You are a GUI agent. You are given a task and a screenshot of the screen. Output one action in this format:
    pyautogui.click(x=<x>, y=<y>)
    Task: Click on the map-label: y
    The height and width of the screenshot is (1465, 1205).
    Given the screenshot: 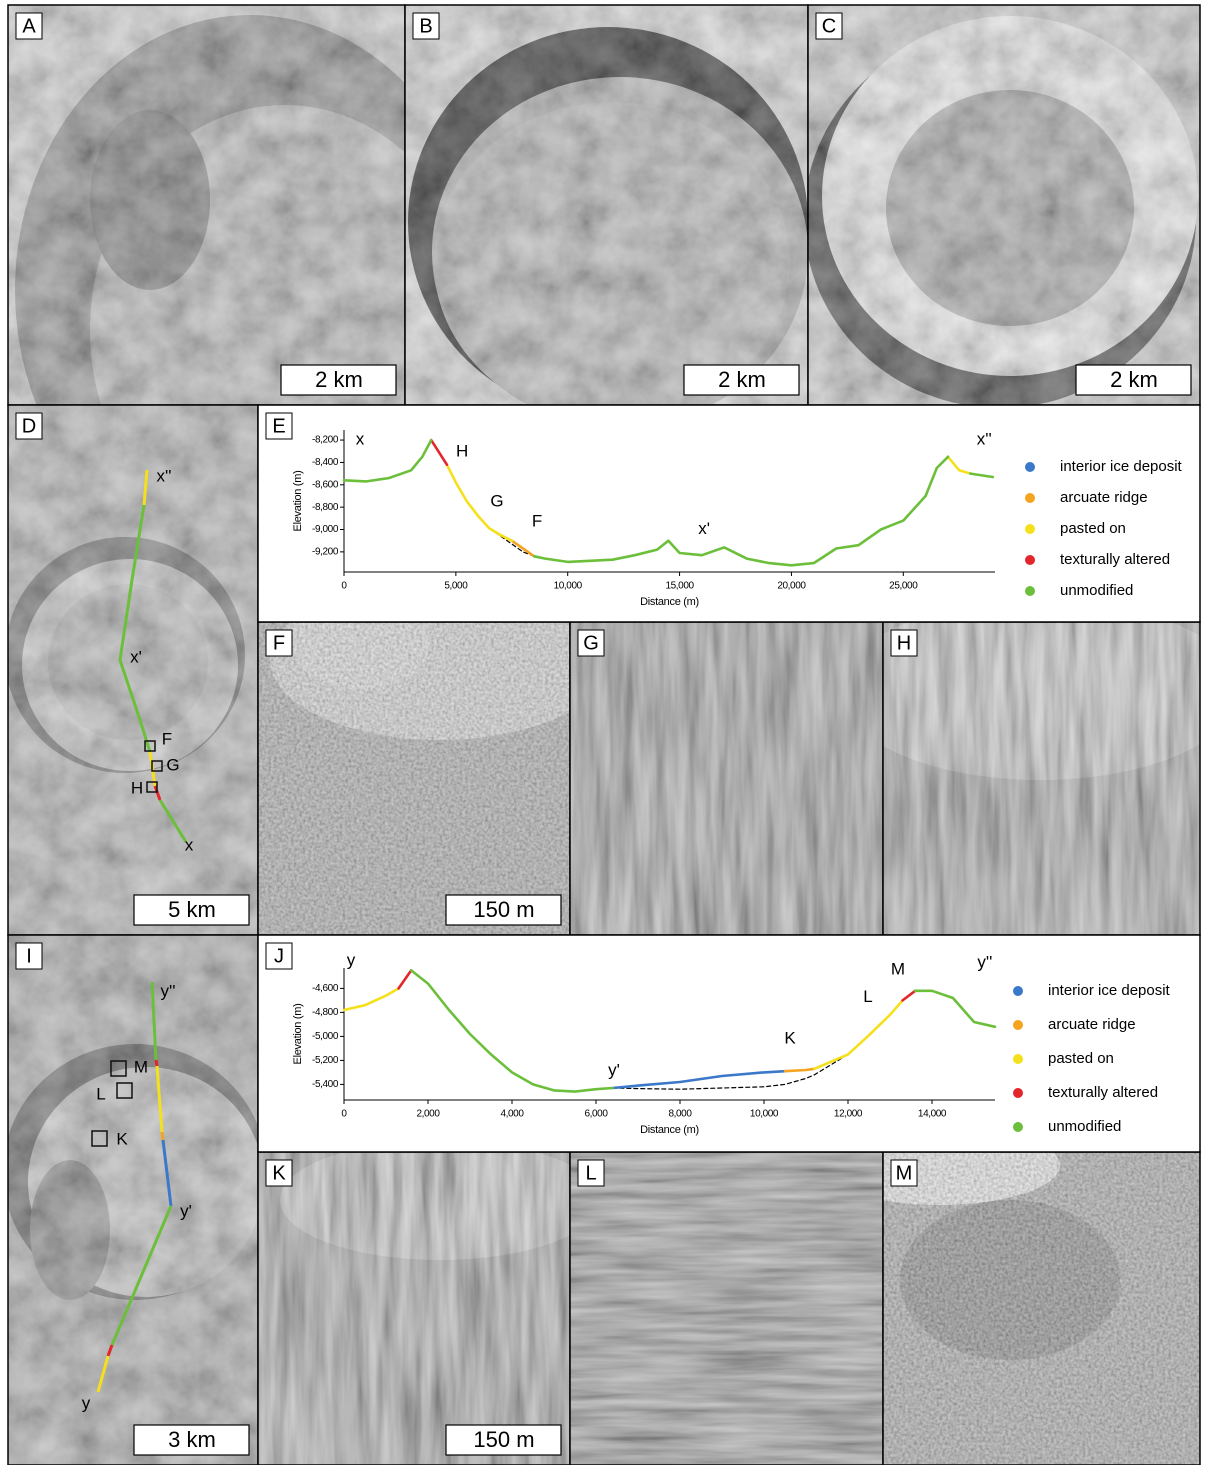 What is the action you would take?
    pyautogui.click(x=86, y=1402)
    